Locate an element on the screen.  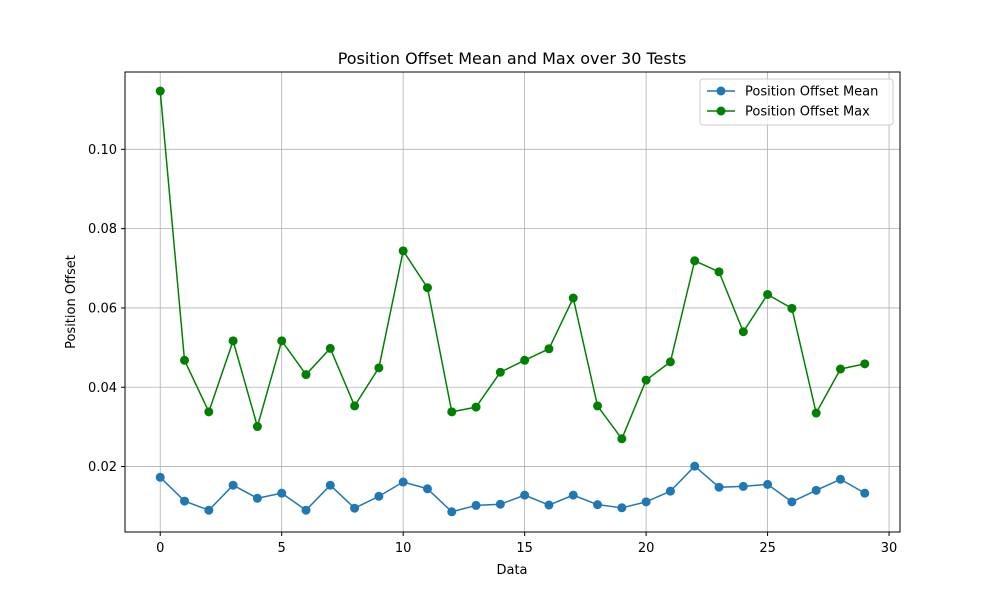
legend-entry-position-offset-mean: Position Offset Mean is located at coordinates (792, 92).